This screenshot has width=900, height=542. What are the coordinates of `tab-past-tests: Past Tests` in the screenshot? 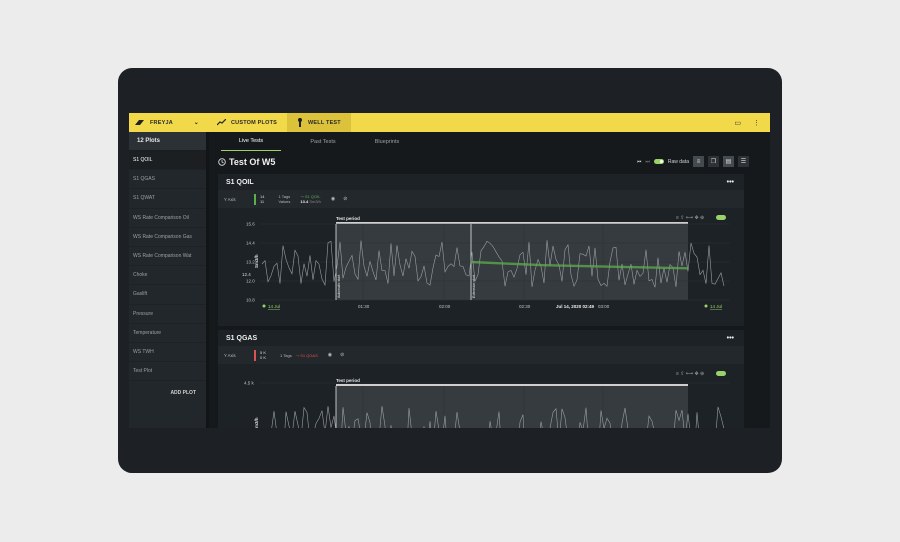 It's located at (323, 141).